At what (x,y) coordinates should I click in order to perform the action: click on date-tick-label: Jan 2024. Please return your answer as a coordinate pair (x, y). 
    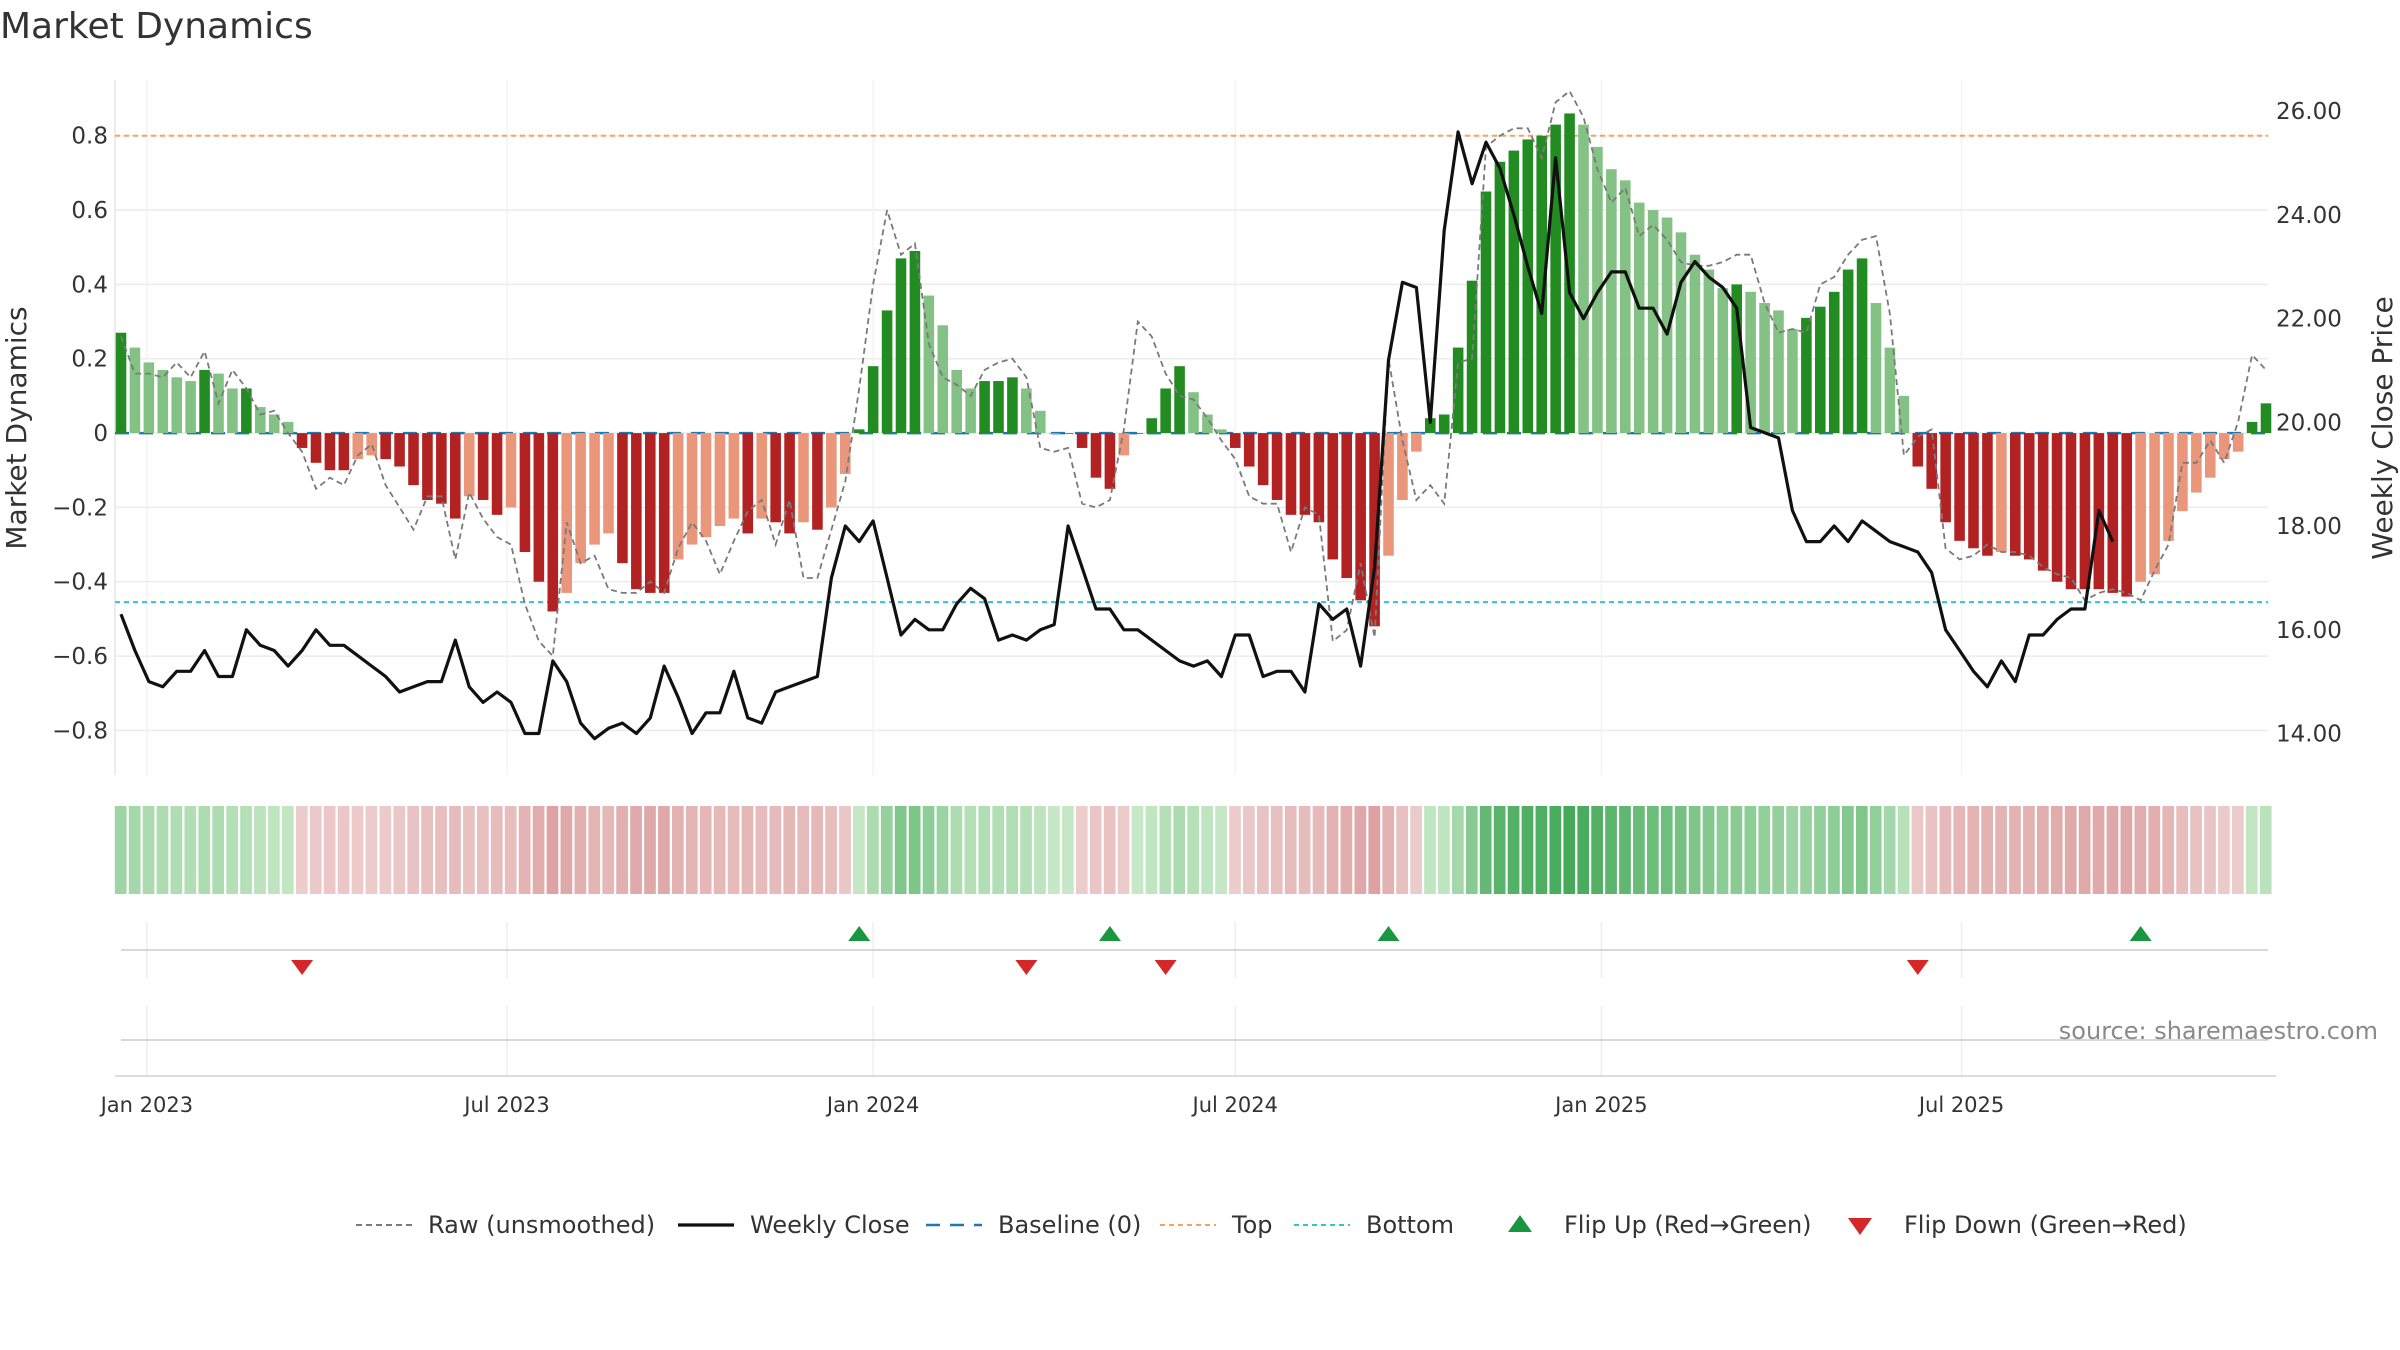
    Looking at the image, I should click on (872, 1105).